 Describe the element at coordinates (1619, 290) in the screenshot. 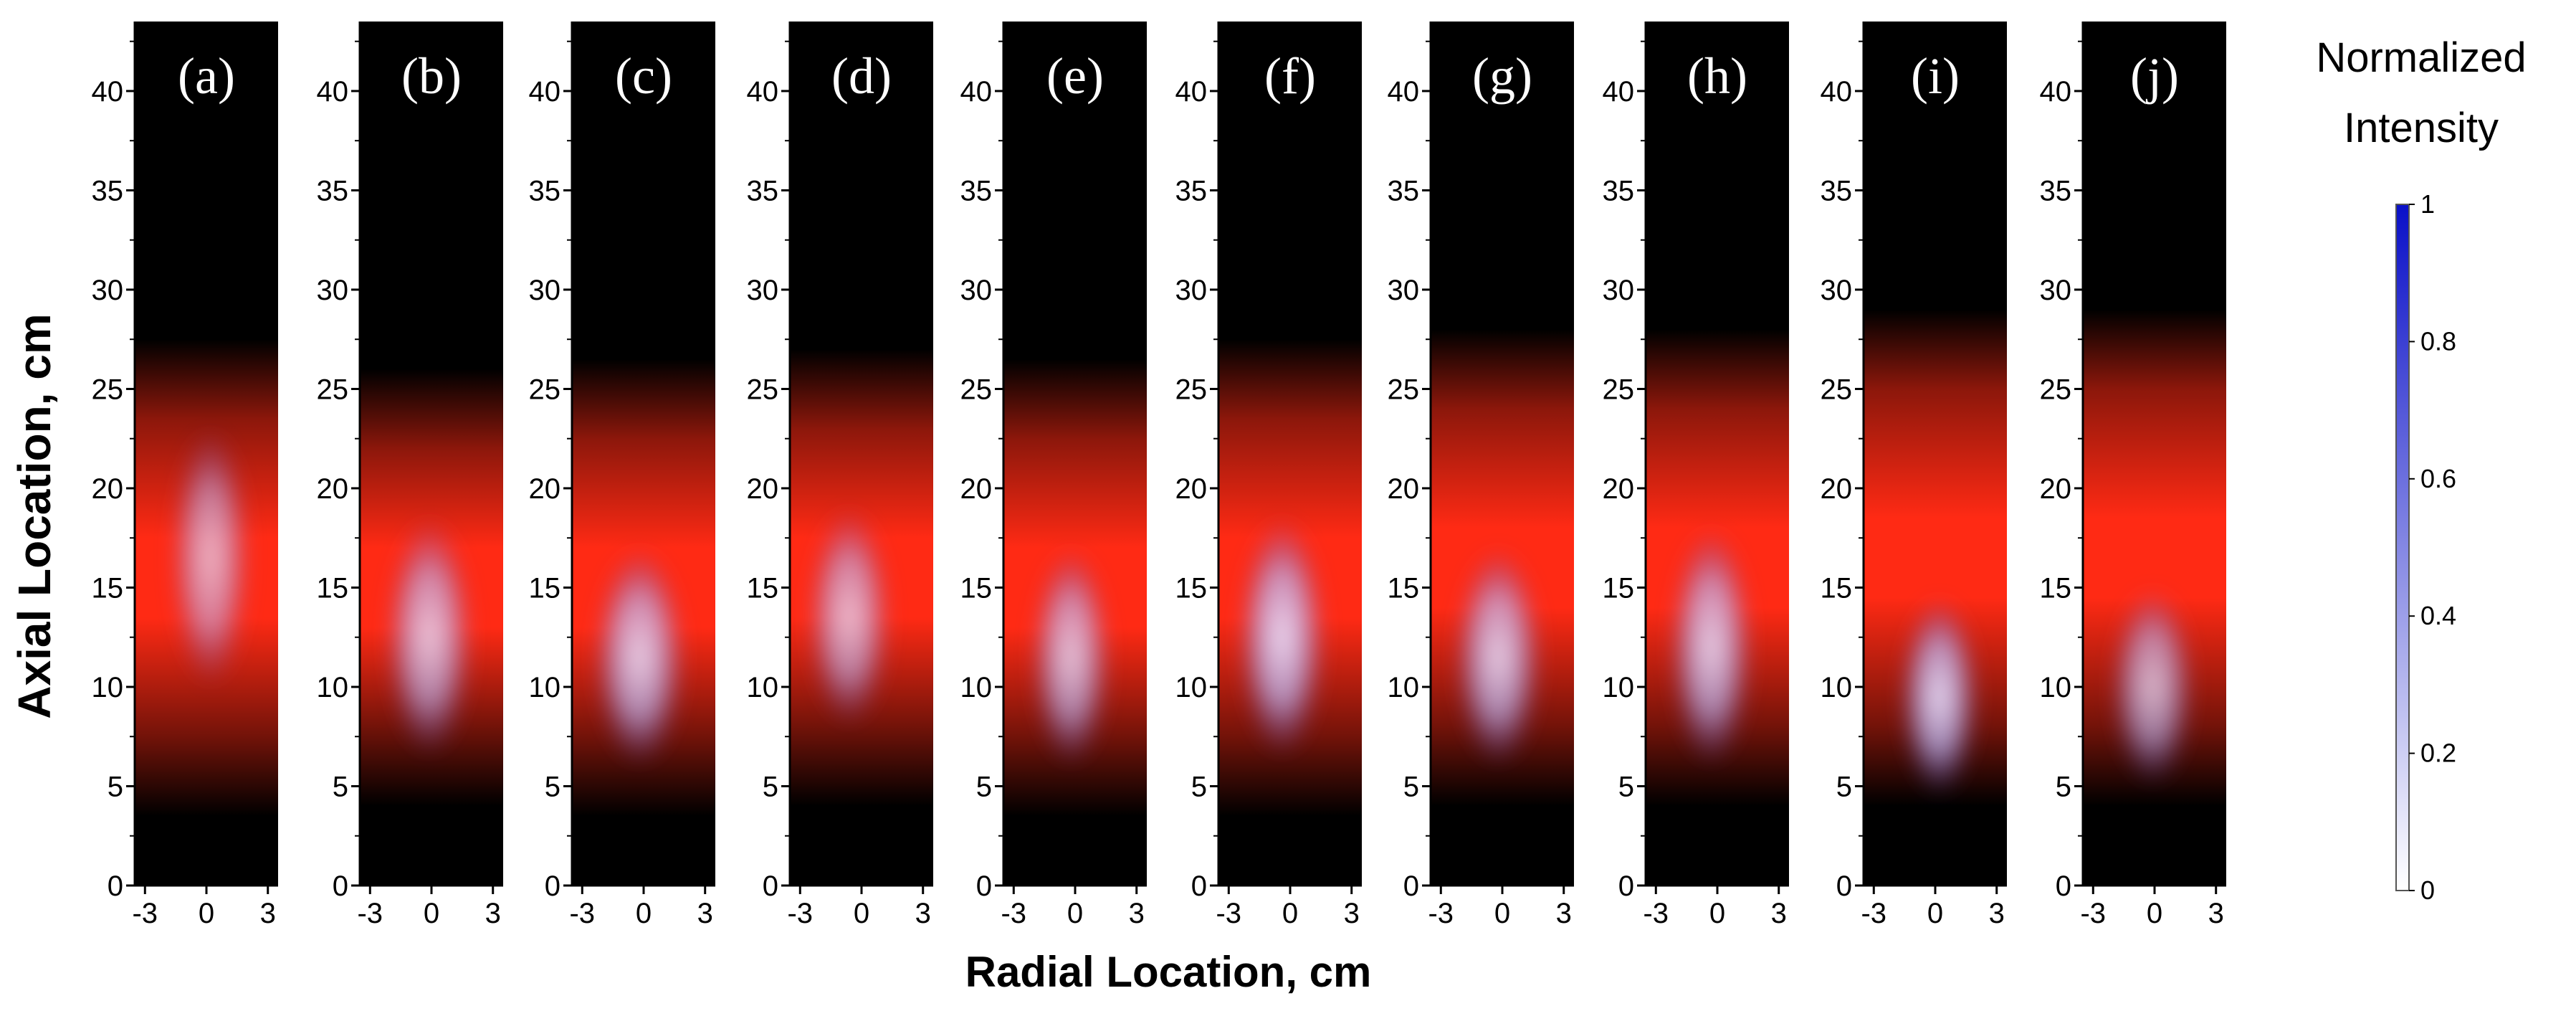

I see `panel-h-y-tick-label: 30` at that location.